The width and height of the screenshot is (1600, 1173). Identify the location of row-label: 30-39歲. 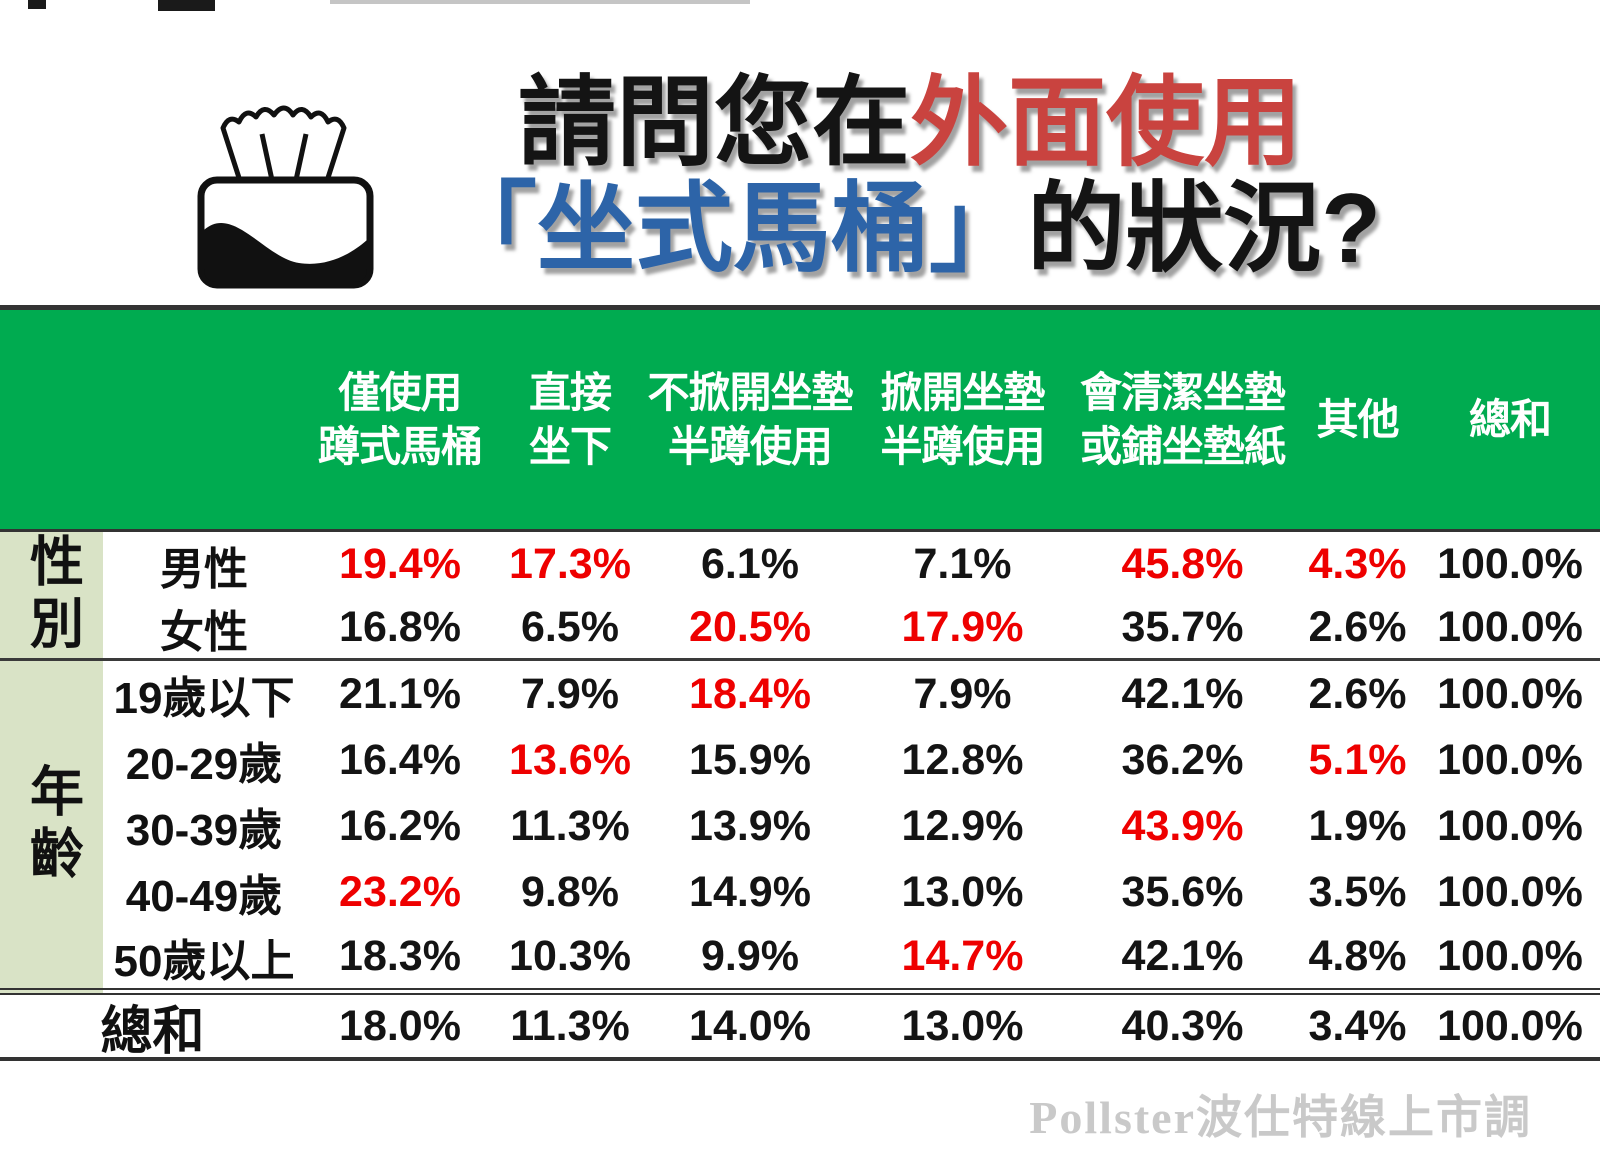
(204, 826).